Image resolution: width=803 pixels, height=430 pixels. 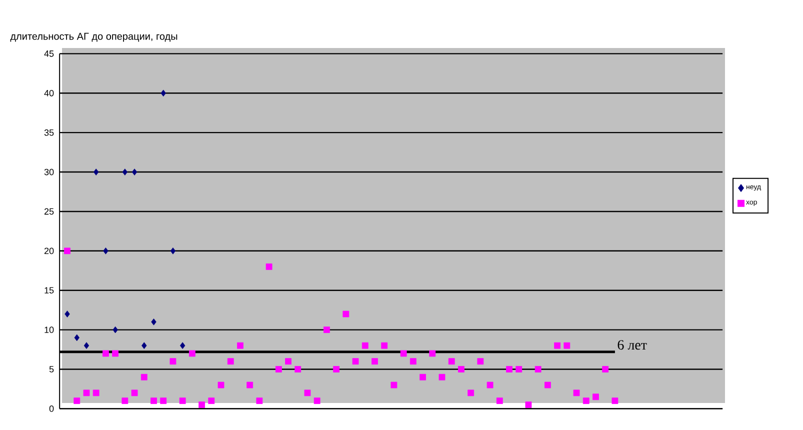 What do you see at coordinates (49, 93) in the screenshot?
I see `y-tick-label: 40` at bounding box center [49, 93].